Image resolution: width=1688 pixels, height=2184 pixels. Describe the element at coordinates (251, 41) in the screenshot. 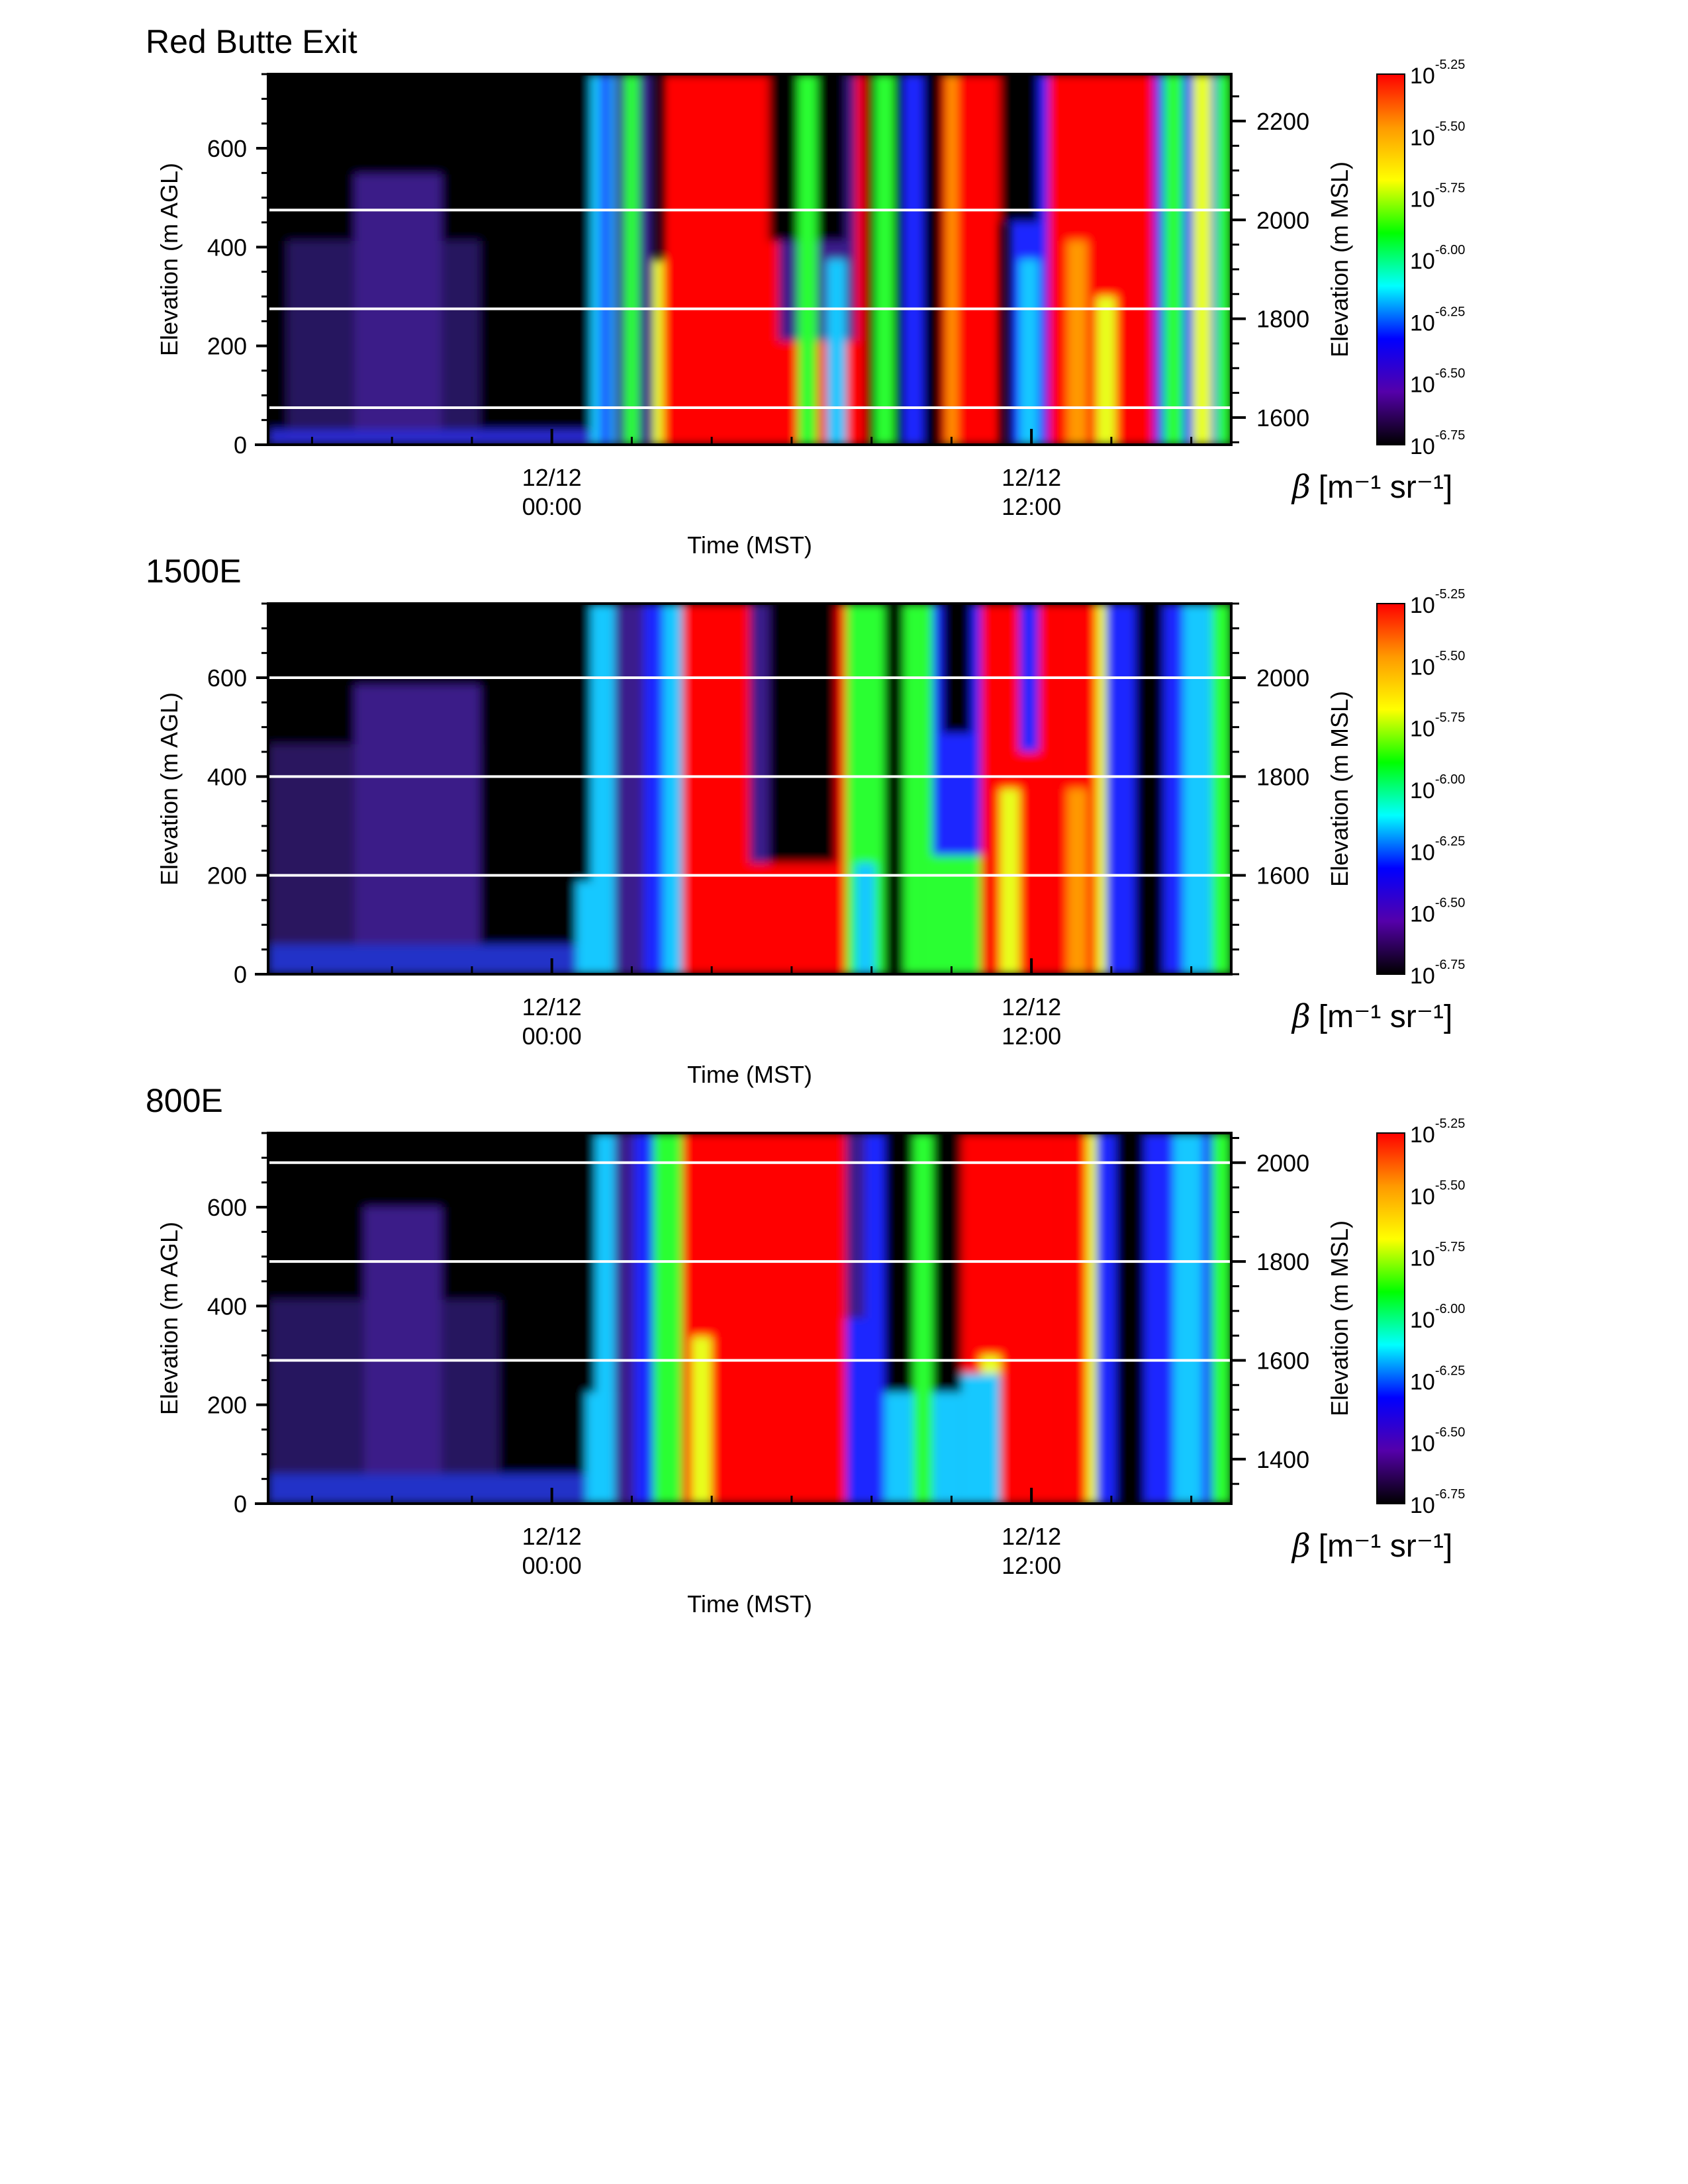

I see `panel-title: Red Butte Exit` at that location.